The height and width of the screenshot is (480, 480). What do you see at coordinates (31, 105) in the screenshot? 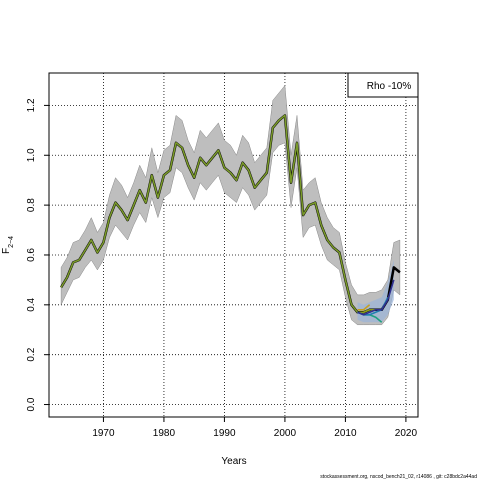
I see `y-tick-label: 1.2` at bounding box center [31, 105].